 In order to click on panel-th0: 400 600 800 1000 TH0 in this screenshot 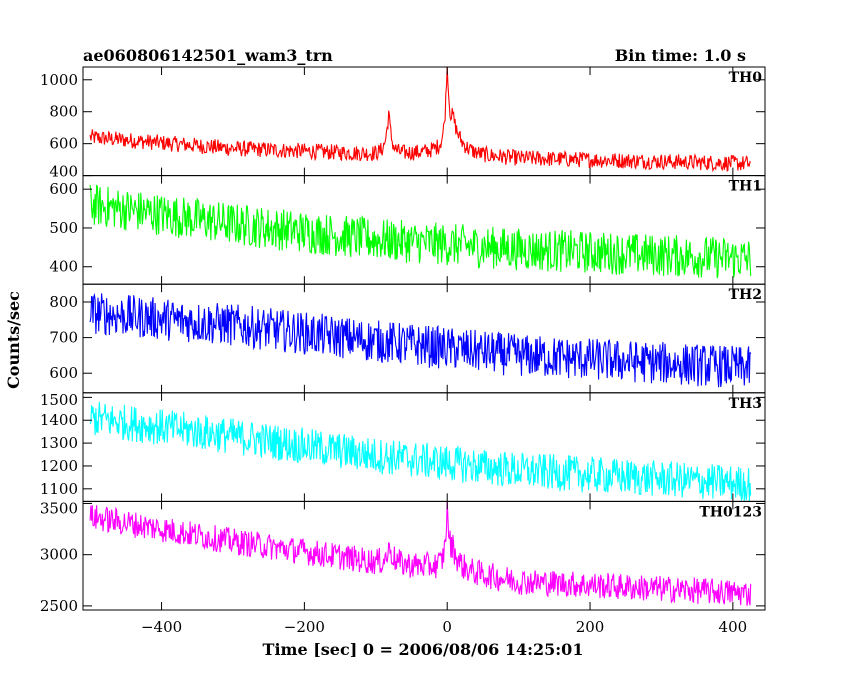, I will do `click(403, 123)`.